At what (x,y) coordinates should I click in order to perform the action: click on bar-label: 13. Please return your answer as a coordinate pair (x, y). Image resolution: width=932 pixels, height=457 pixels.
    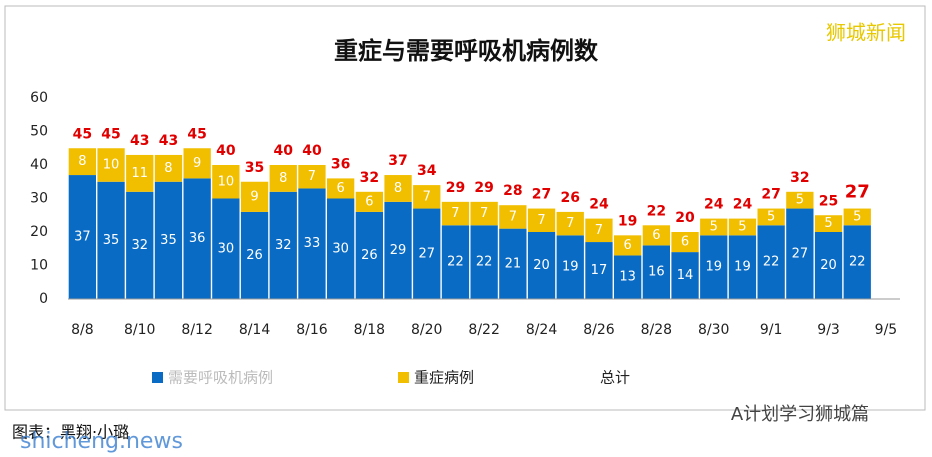
    Looking at the image, I should click on (627, 277).